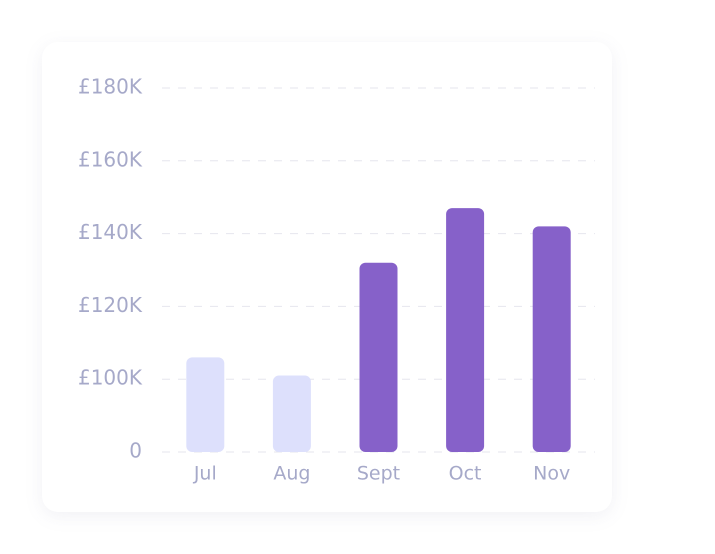 The width and height of the screenshot is (715, 554). What do you see at coordinates (110, 87) in the screenshot?
I see `y-tick-label: £180K` at bounding box center [110, 87].